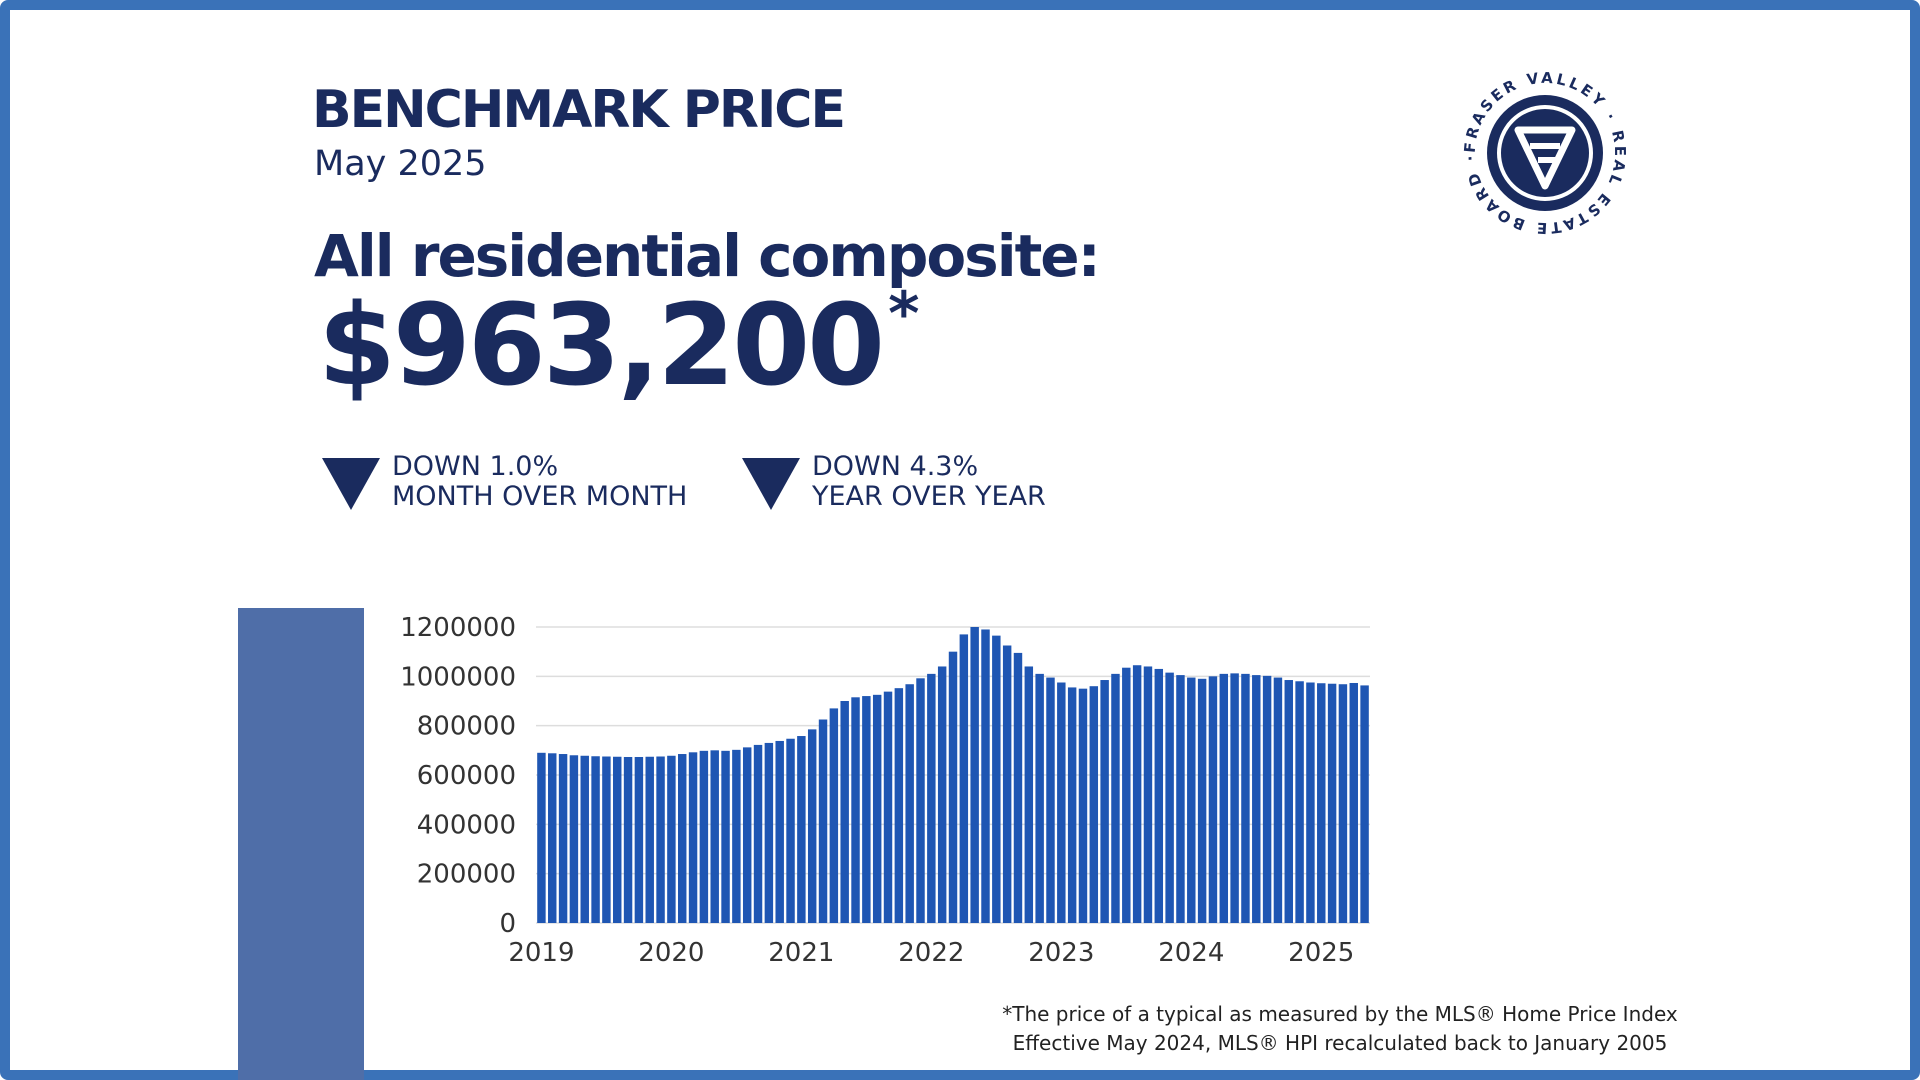  Describe the element at coordinates (466, 825) in the screenshot. I see `y-tick-label: 400000` at that location.